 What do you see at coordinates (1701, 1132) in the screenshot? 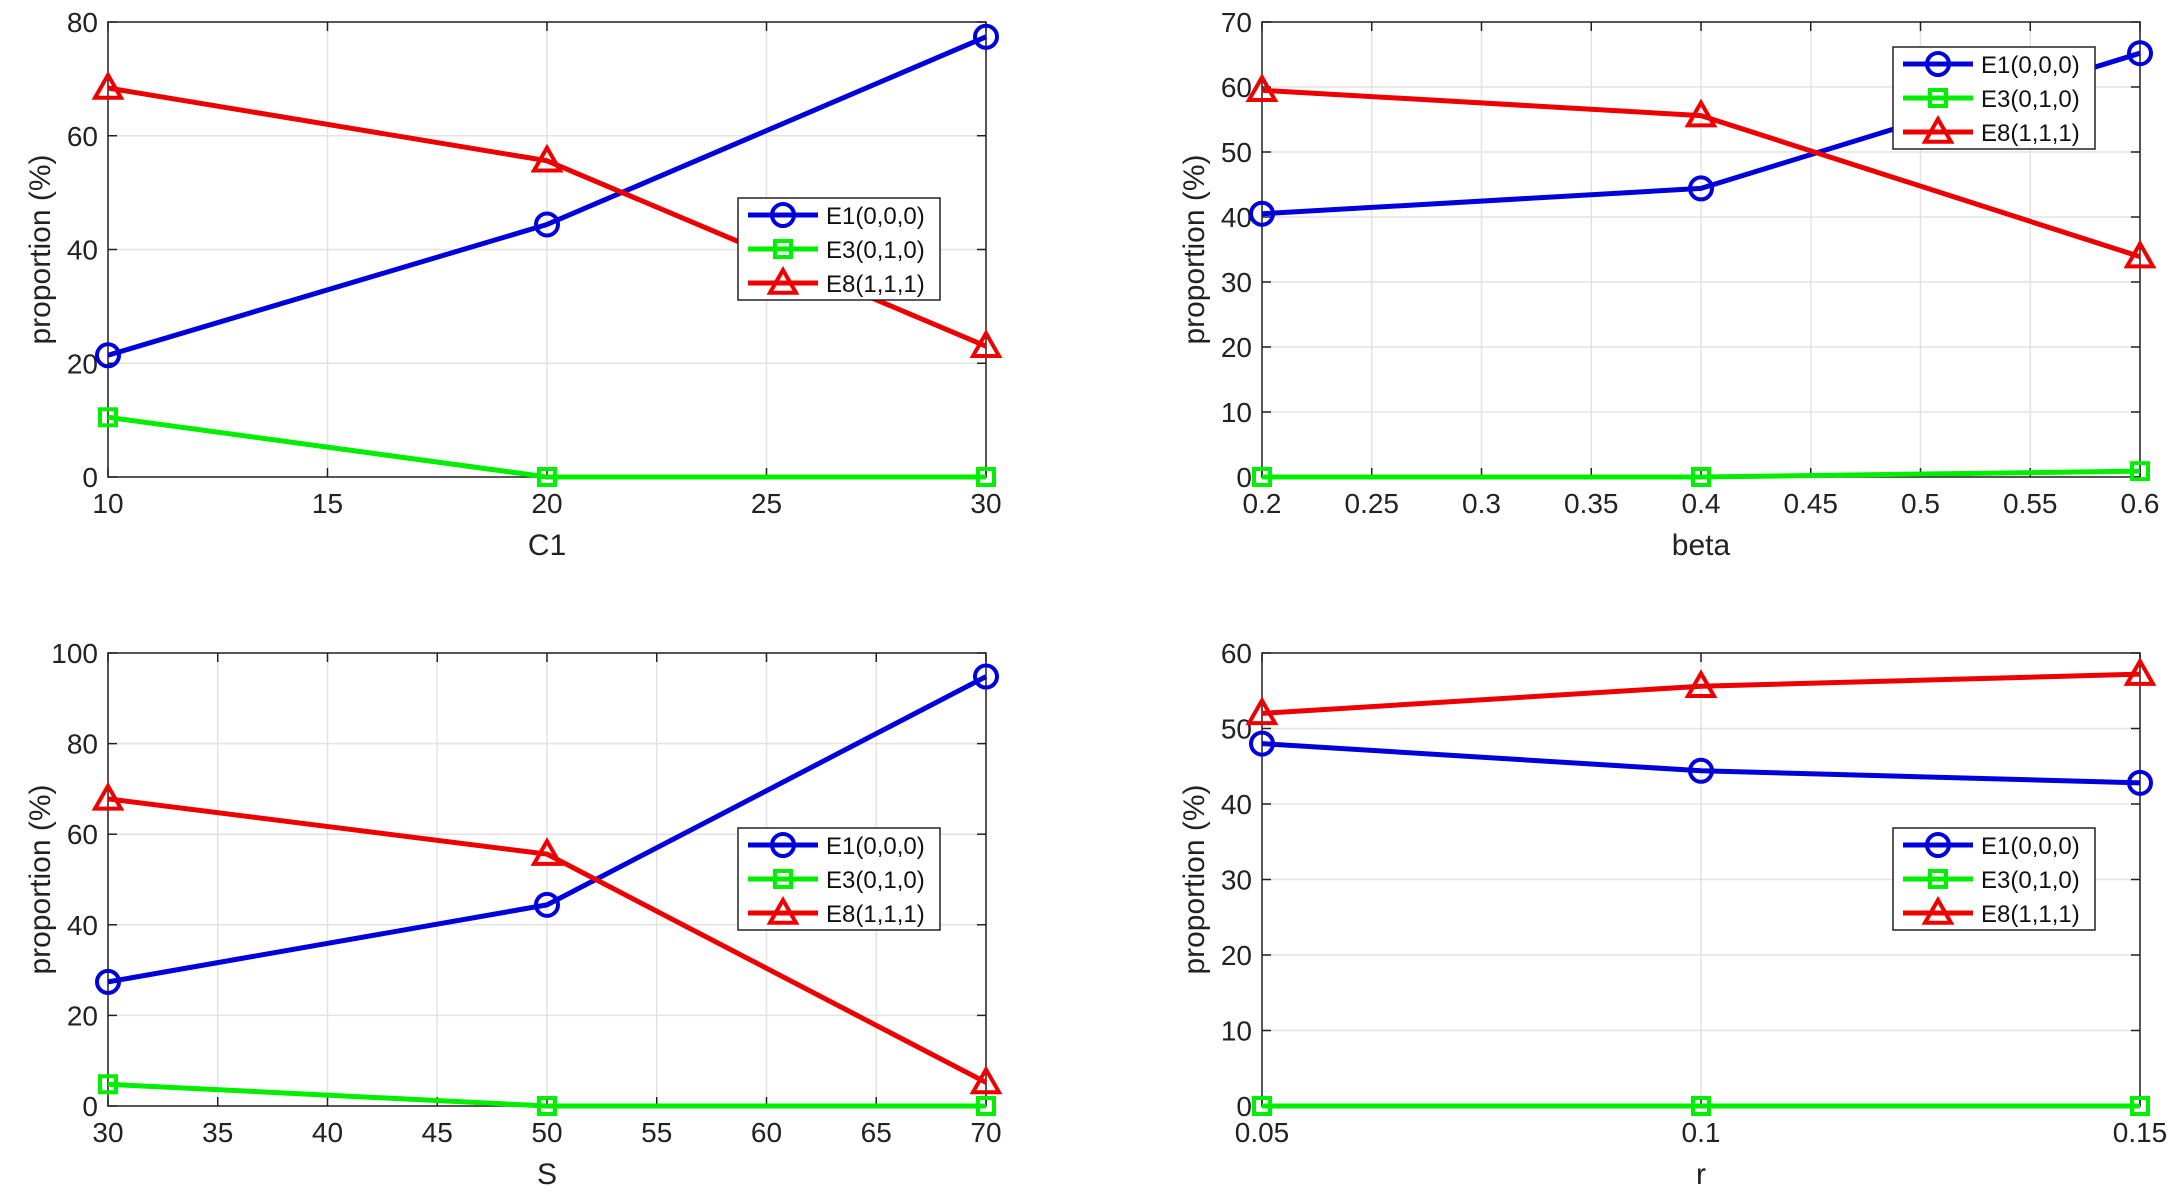
I see `x-tick-label: 0.1` at bounding box center [1701, 1132].